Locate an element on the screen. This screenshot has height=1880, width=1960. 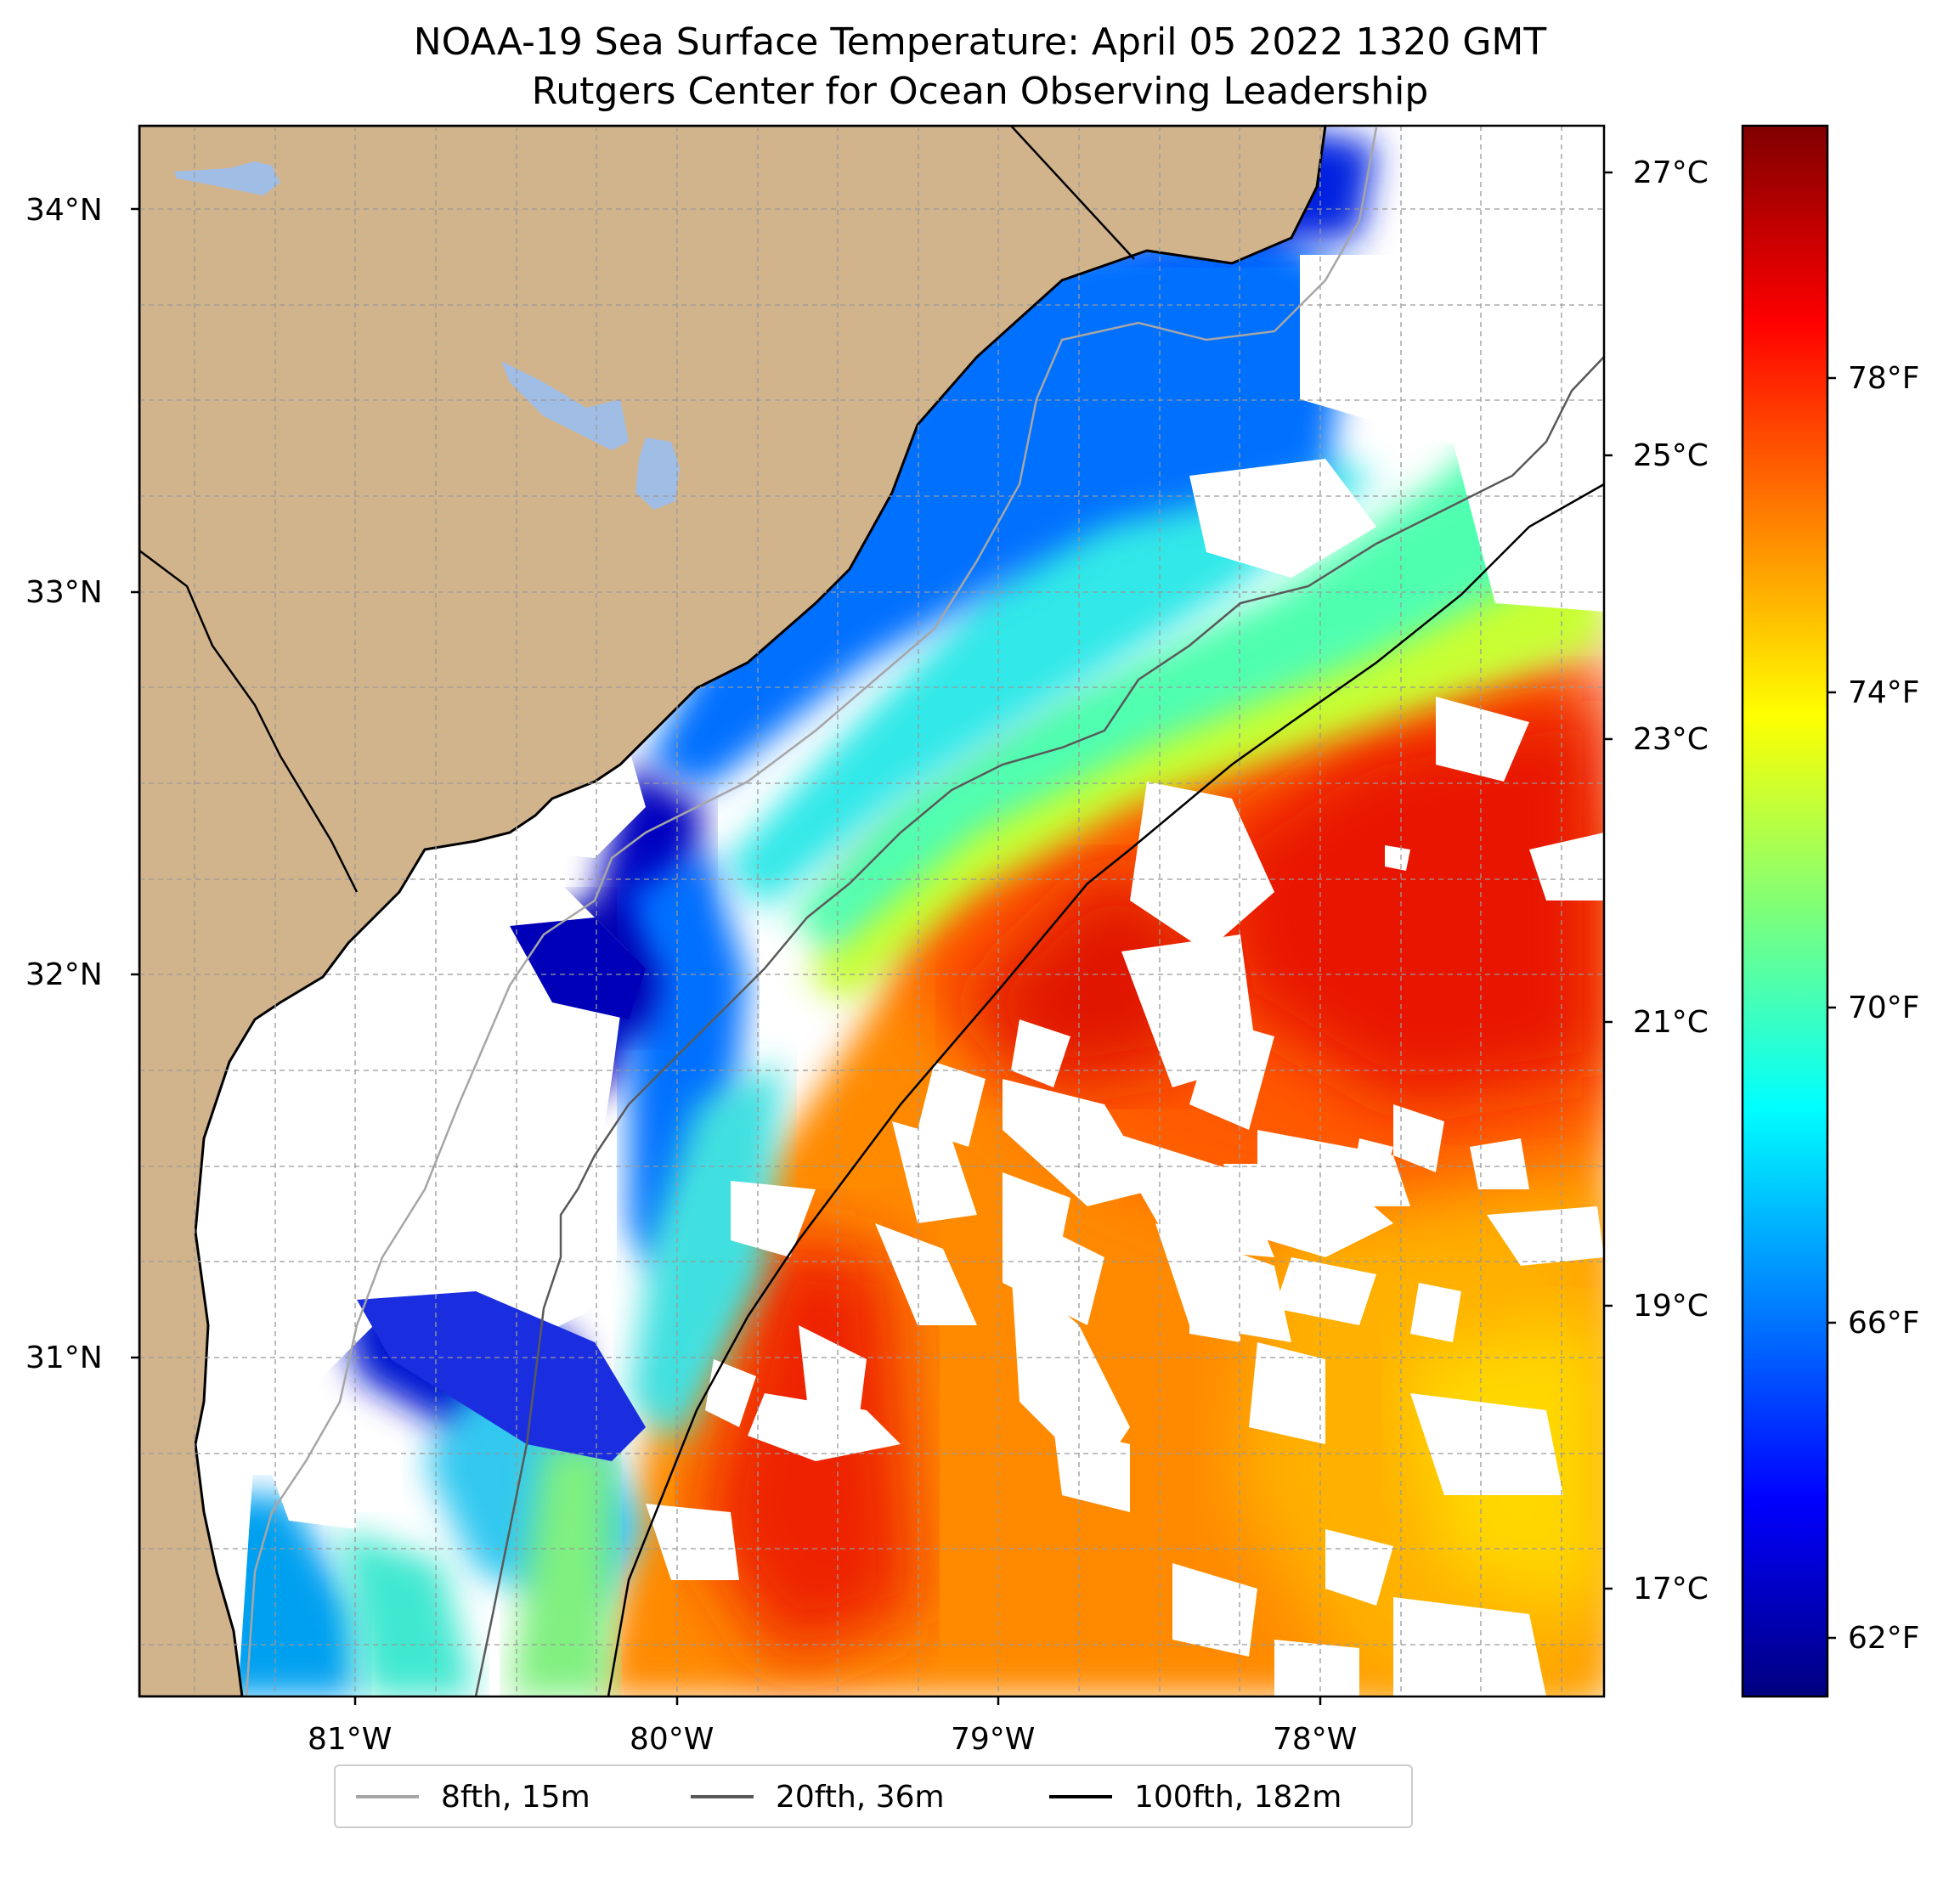
legend-label: 8fth, 15m is located at coordinates (515, 1798).